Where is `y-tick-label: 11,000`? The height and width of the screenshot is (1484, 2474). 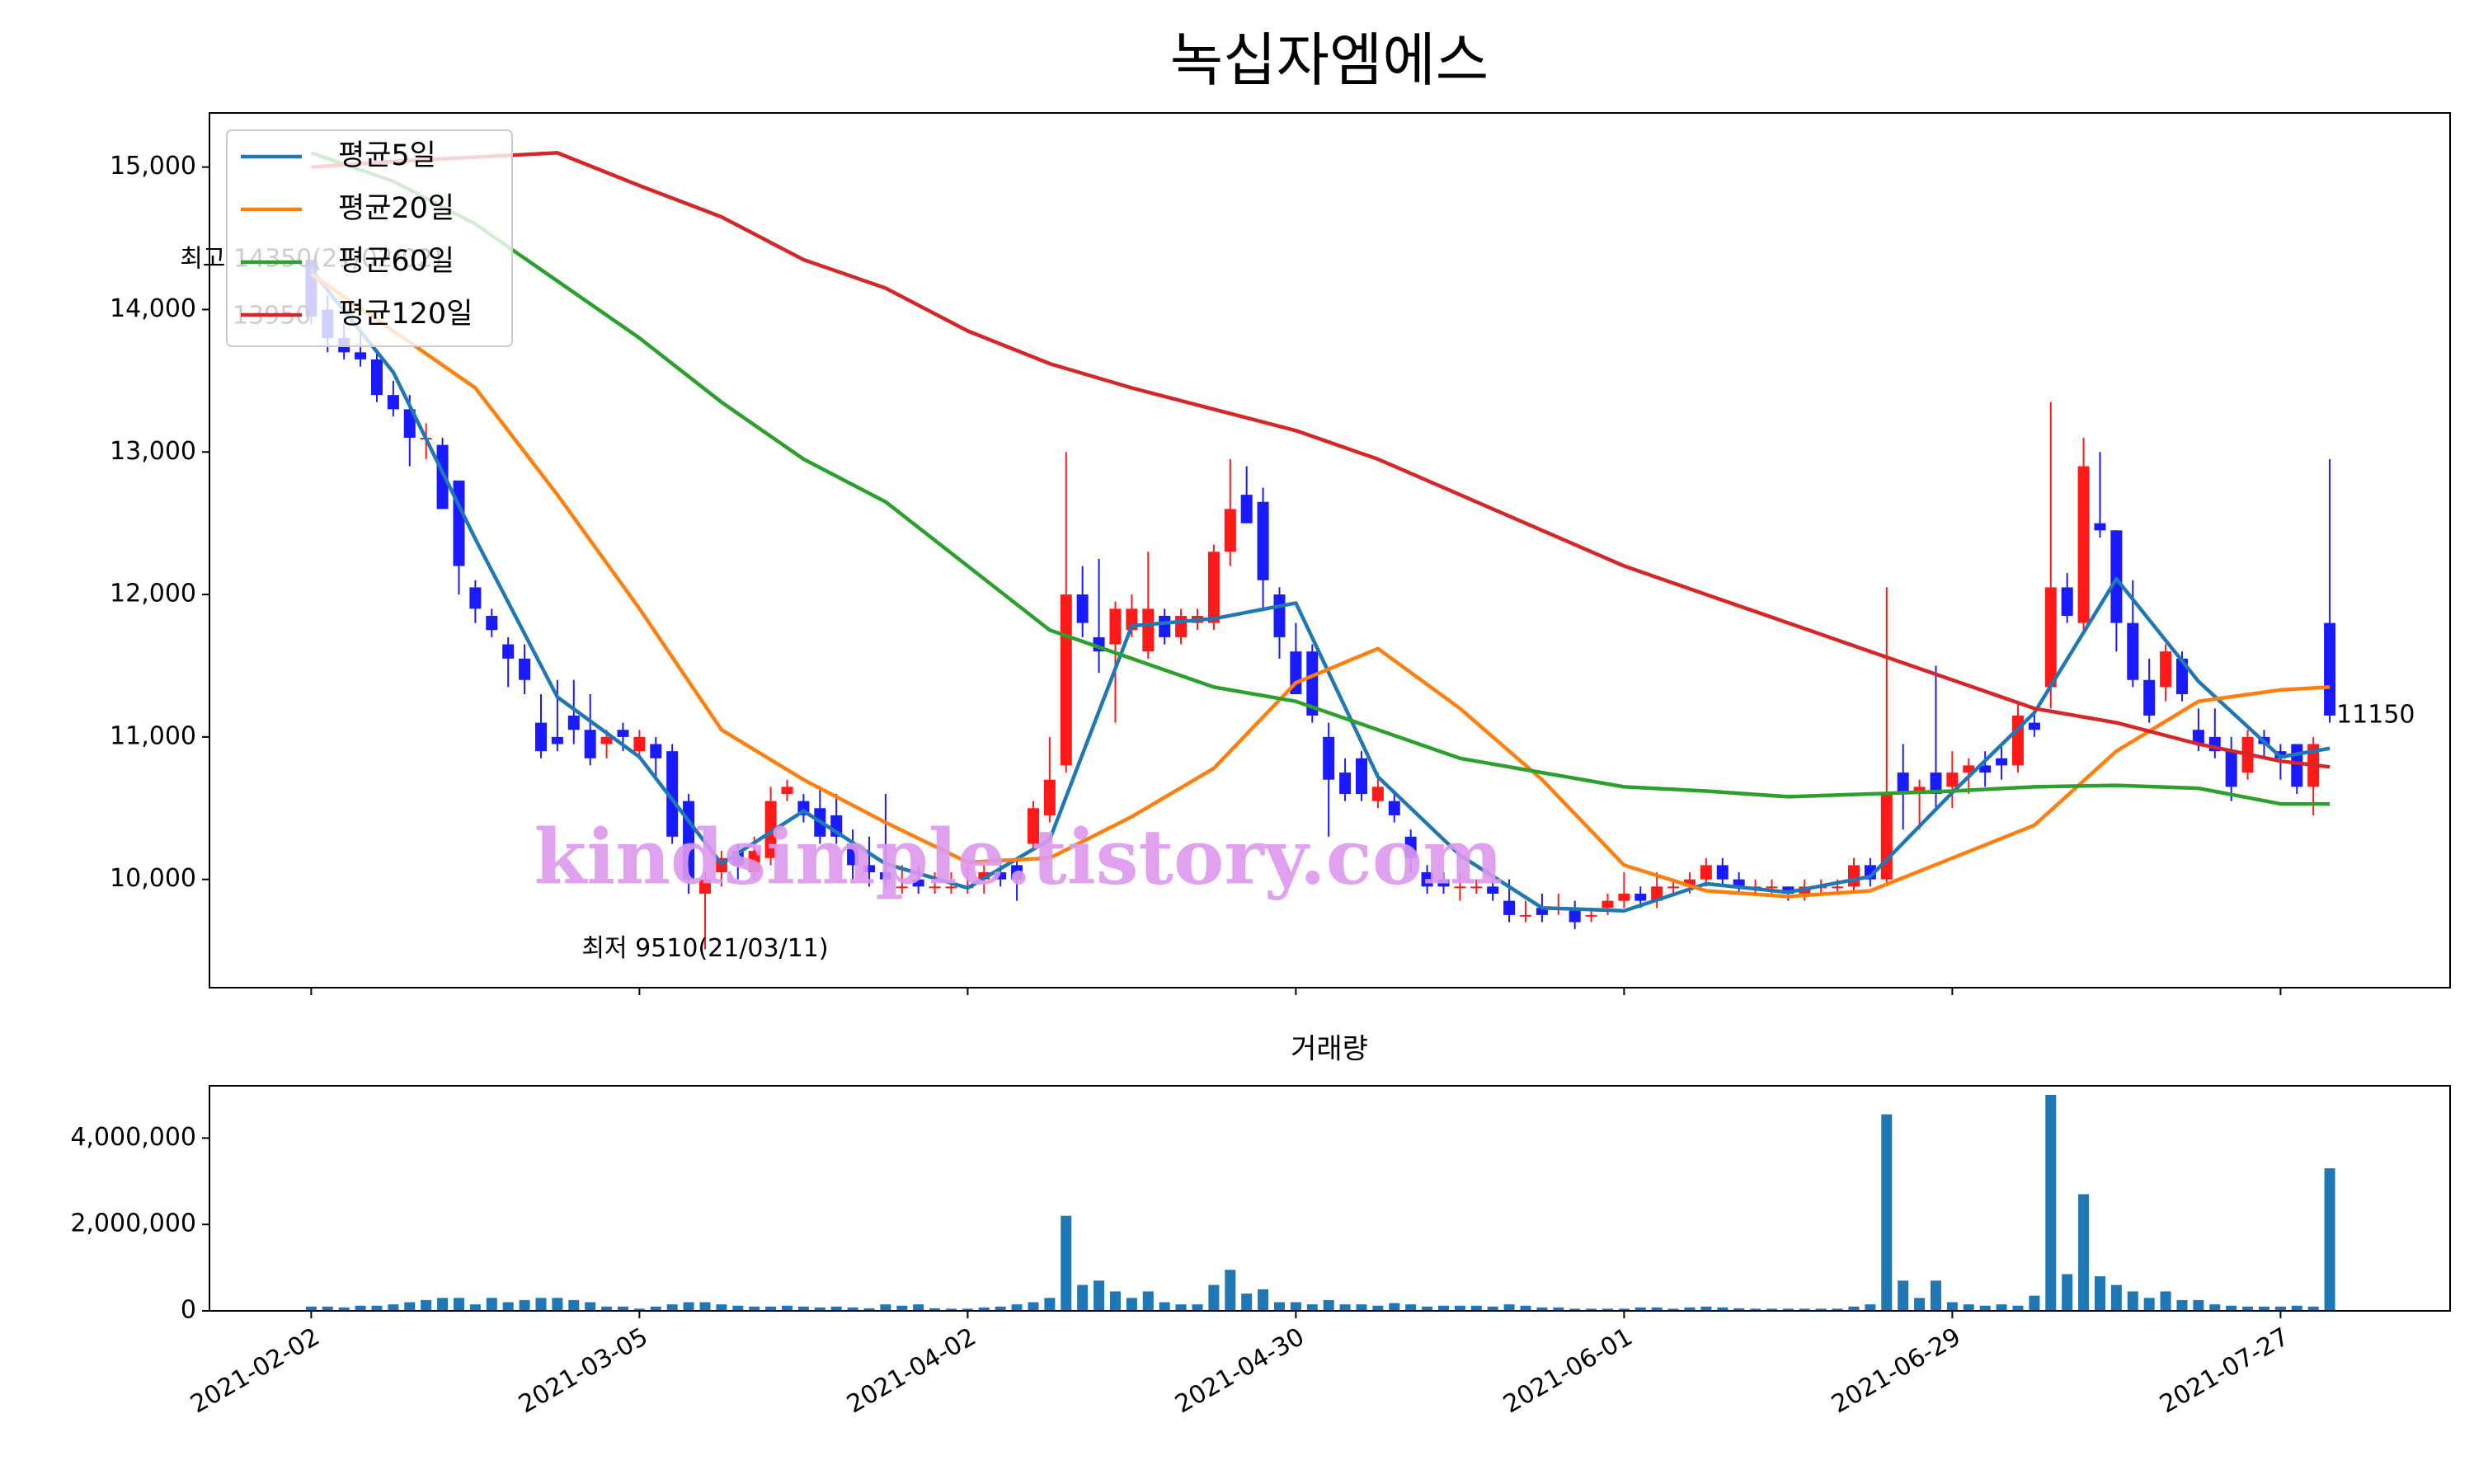 y-tick-label: 11,000 is located at coordinates (153, 735).